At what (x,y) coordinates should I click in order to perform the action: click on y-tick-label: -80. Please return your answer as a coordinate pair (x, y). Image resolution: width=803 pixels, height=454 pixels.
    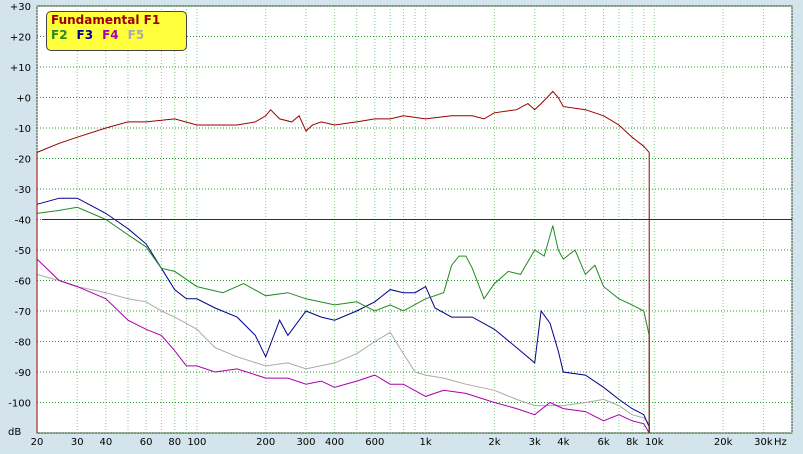
    Looking at the image, I should click on (23, 343).